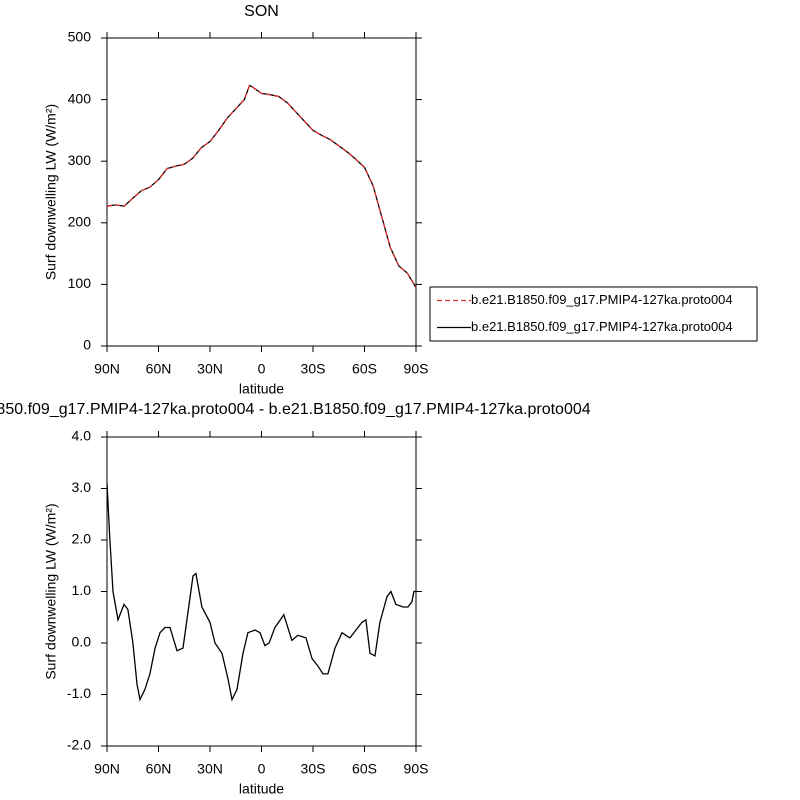  Describe the element at coordinates (80, 283) in the screenshot. I see `y-tick-label: 100` at that location.